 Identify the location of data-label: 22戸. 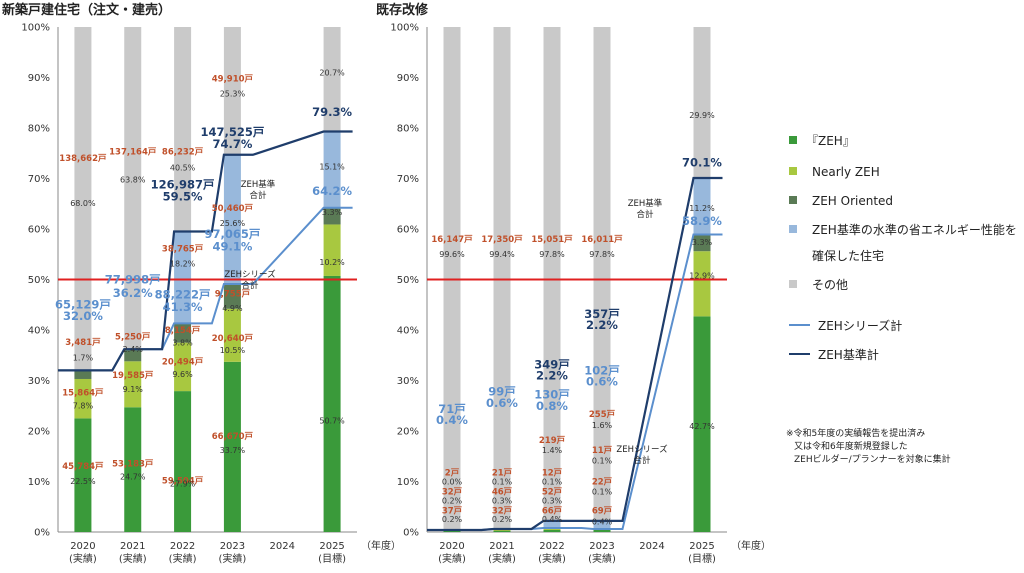
(602, 483).